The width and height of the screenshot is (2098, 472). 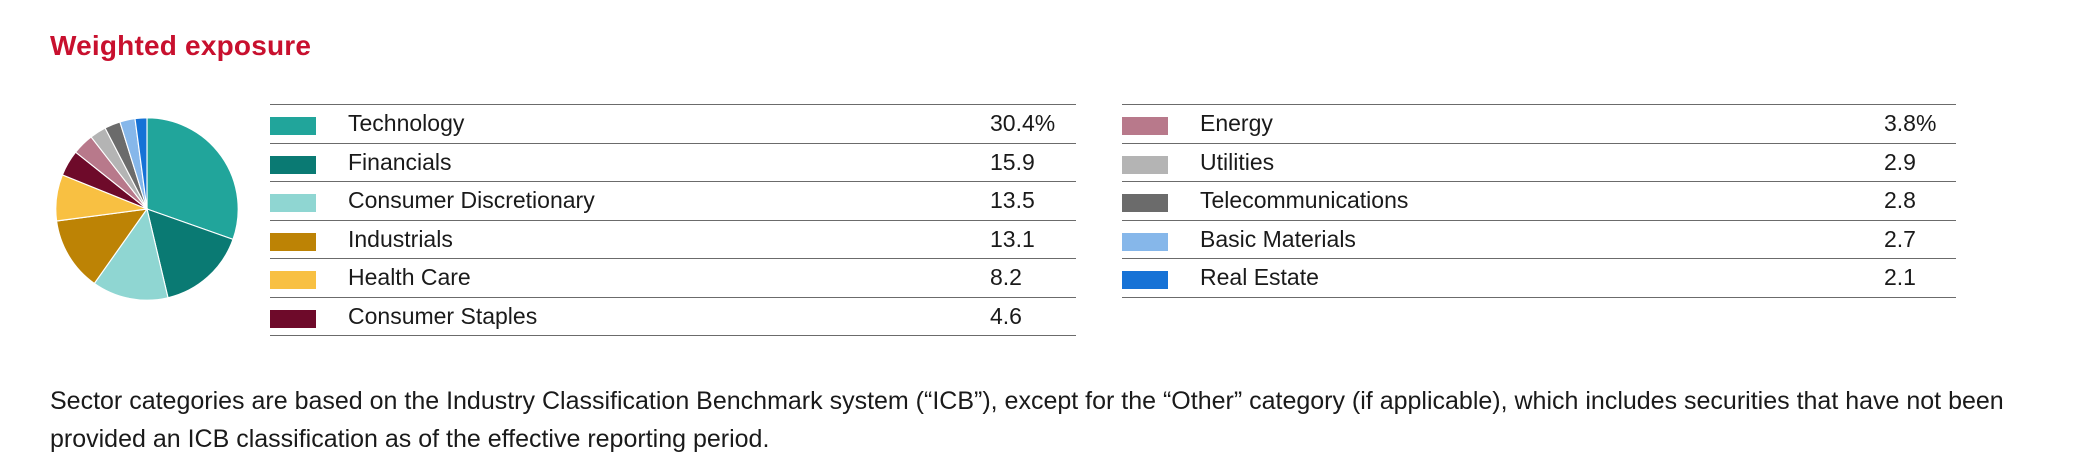 I want to click on pie-slice-consumer-discretionary, so click(x=131, y=254).